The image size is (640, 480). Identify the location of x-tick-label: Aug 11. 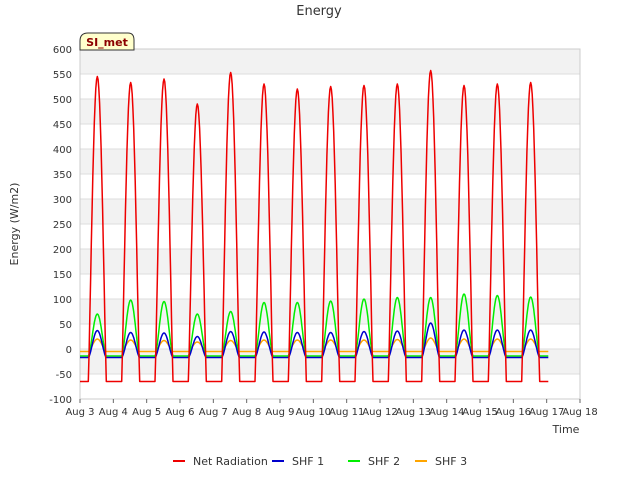
(346, 412).